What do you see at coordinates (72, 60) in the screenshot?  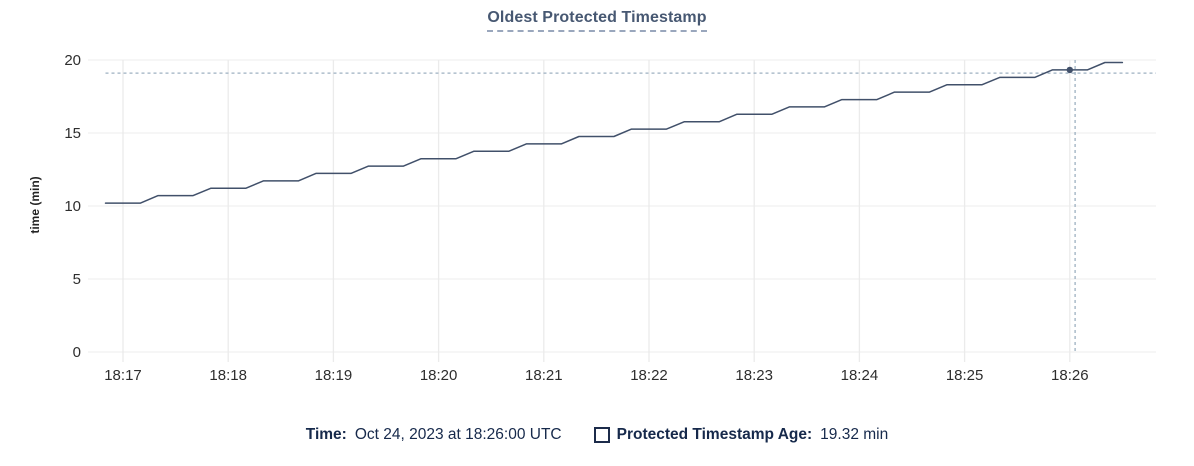 I see `y-tick-label: 20` at bounding box center [72, 60].